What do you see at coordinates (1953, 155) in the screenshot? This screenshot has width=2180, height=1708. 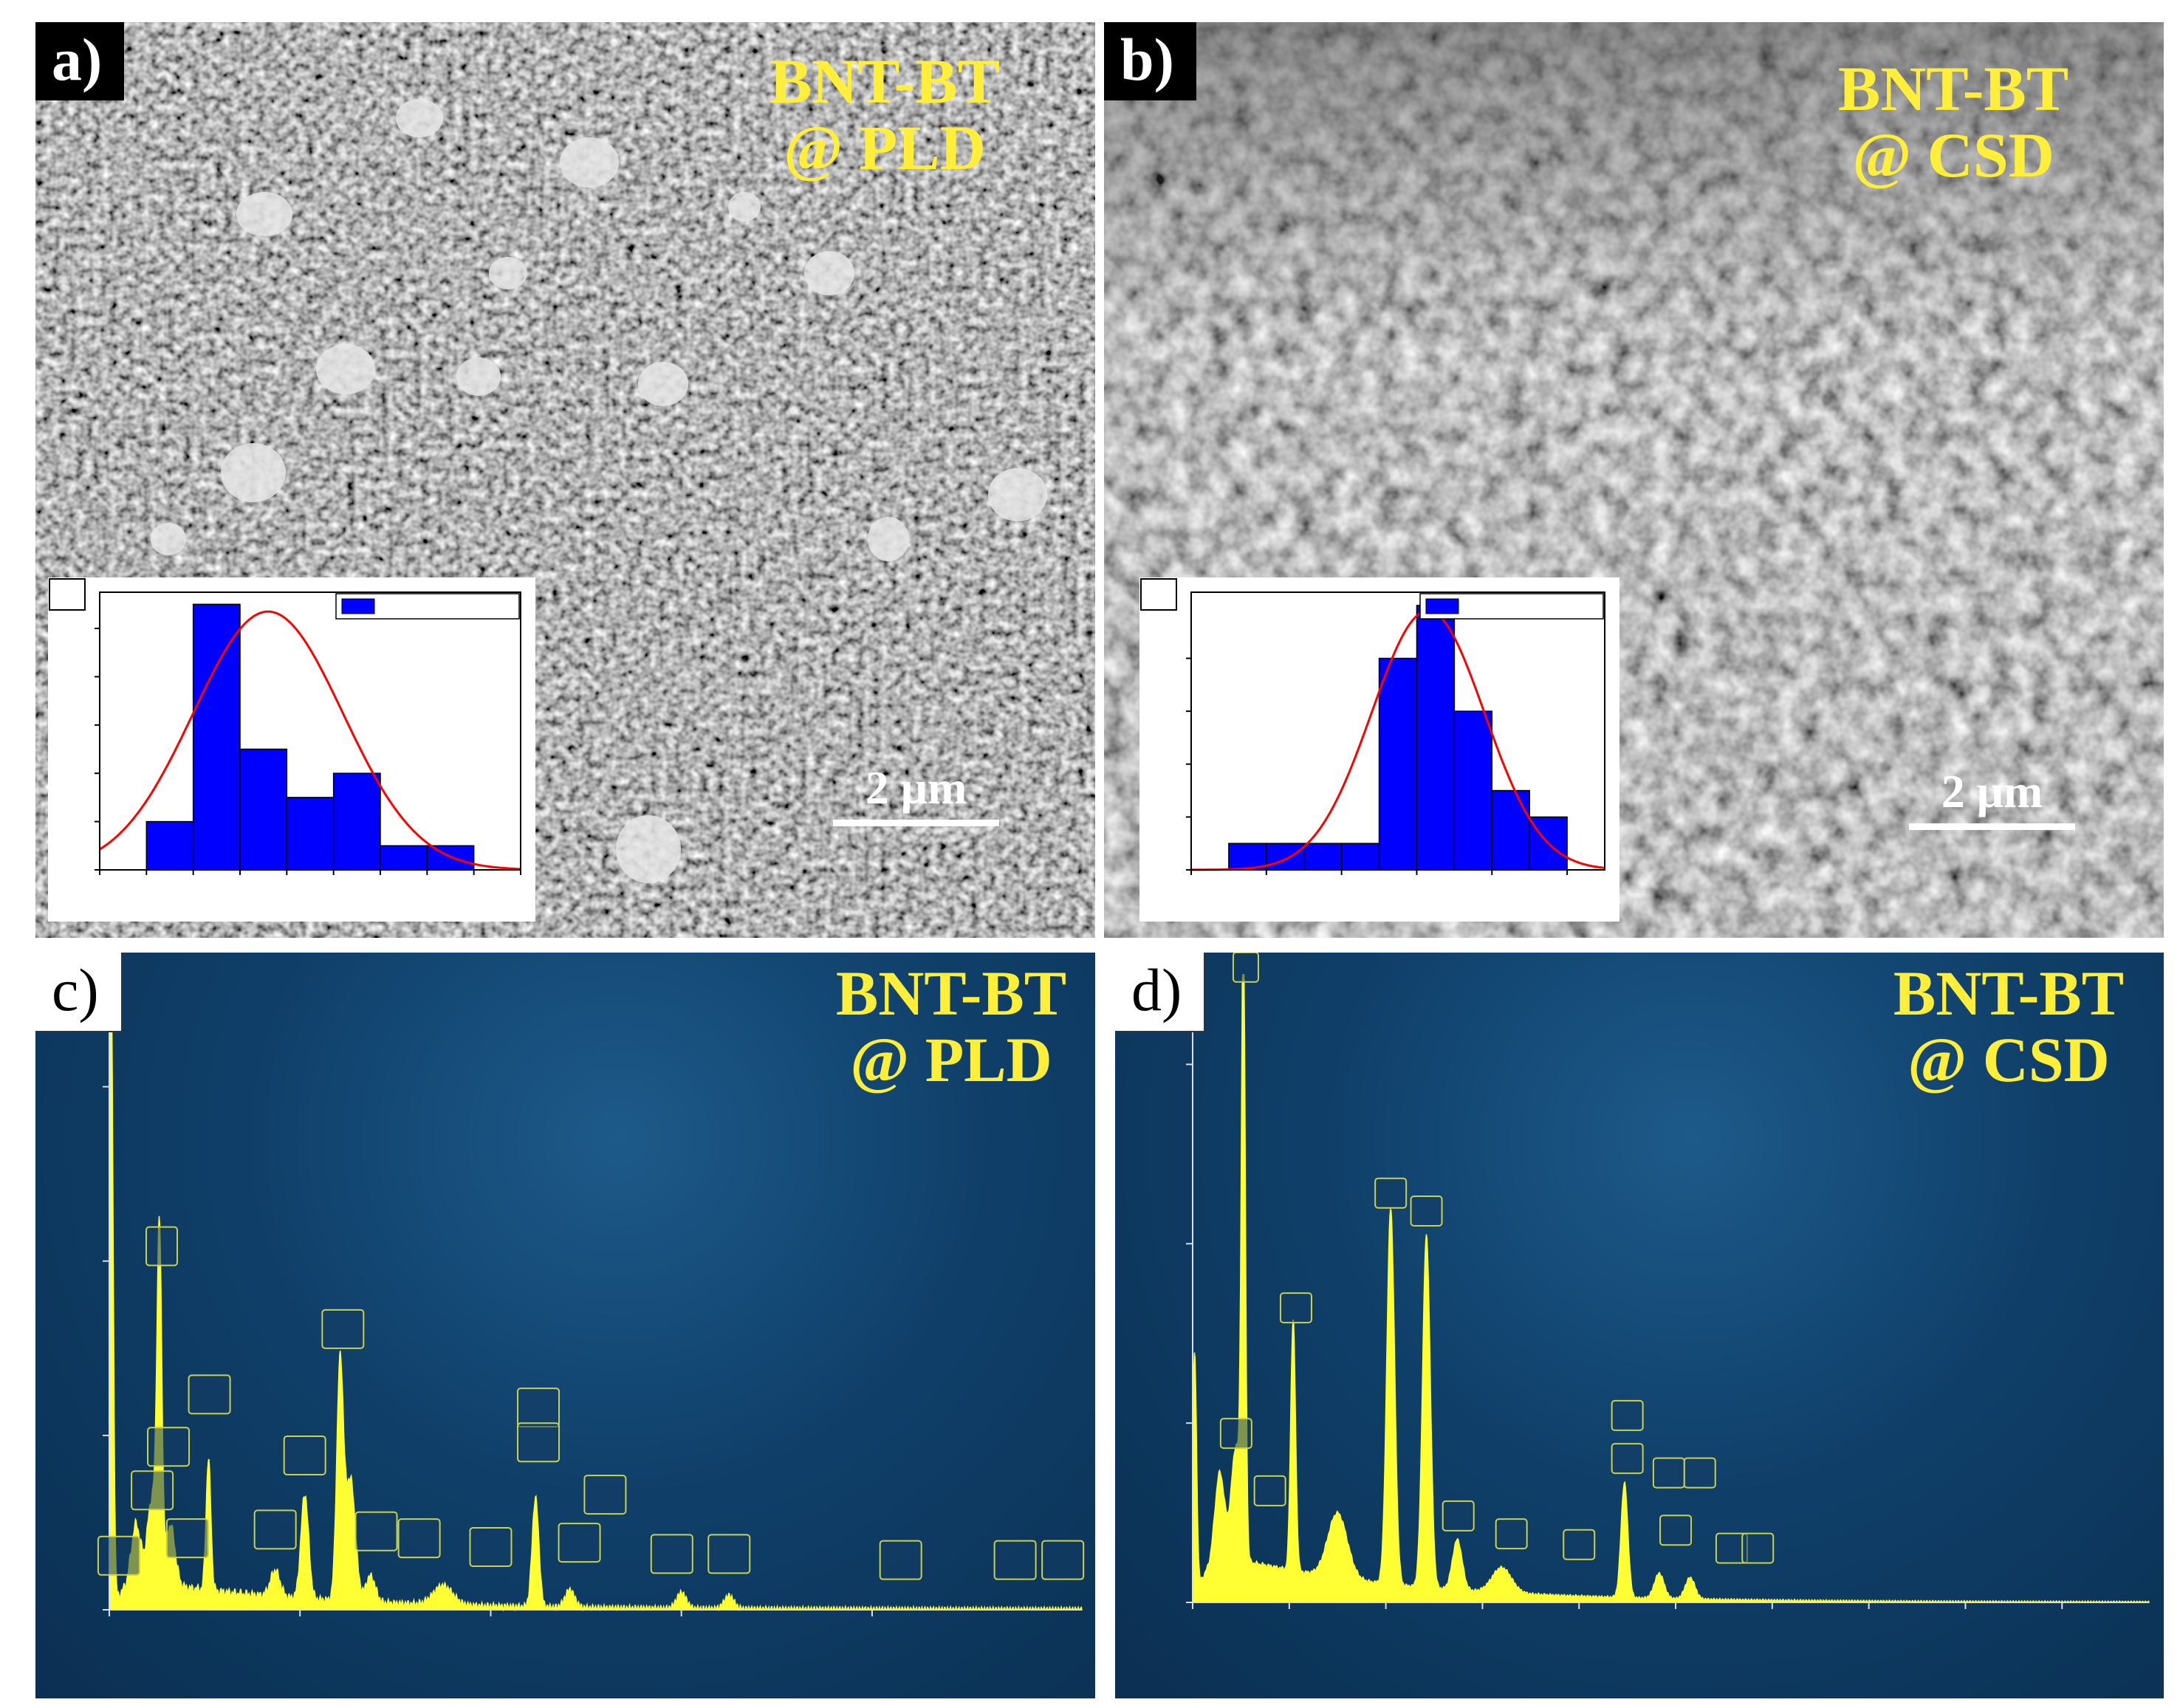 I see `panel-title-b-line2: @ CSD` at bounding box center [1953, 155].